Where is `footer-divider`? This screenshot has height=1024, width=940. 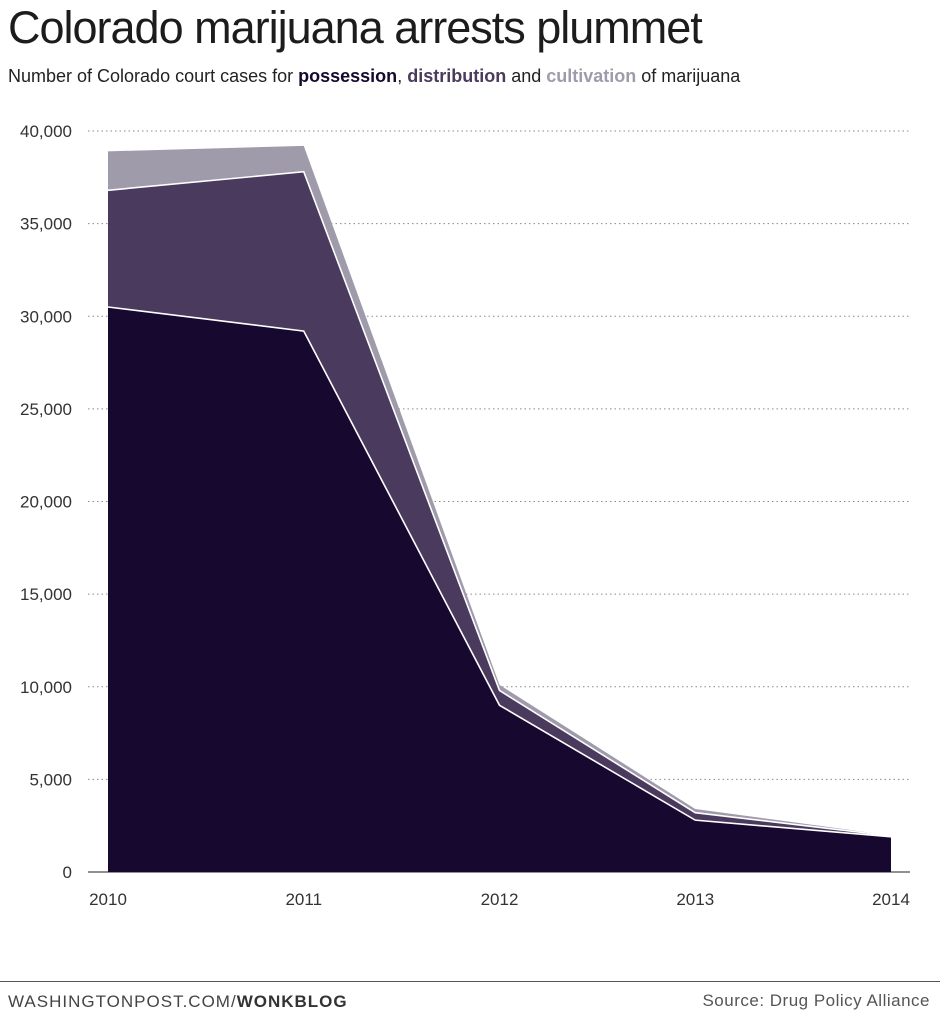 footer-divider is located at coordinates (470, 981).